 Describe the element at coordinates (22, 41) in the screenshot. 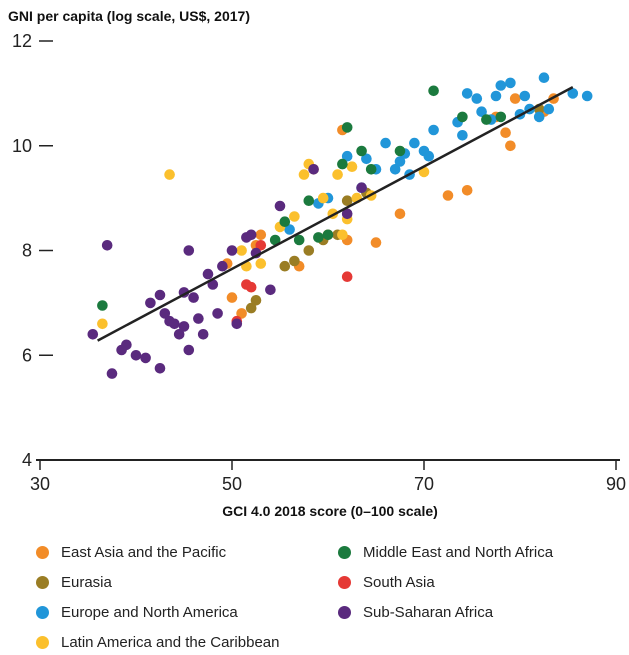

I see `y-tick-label: 12` at that location.